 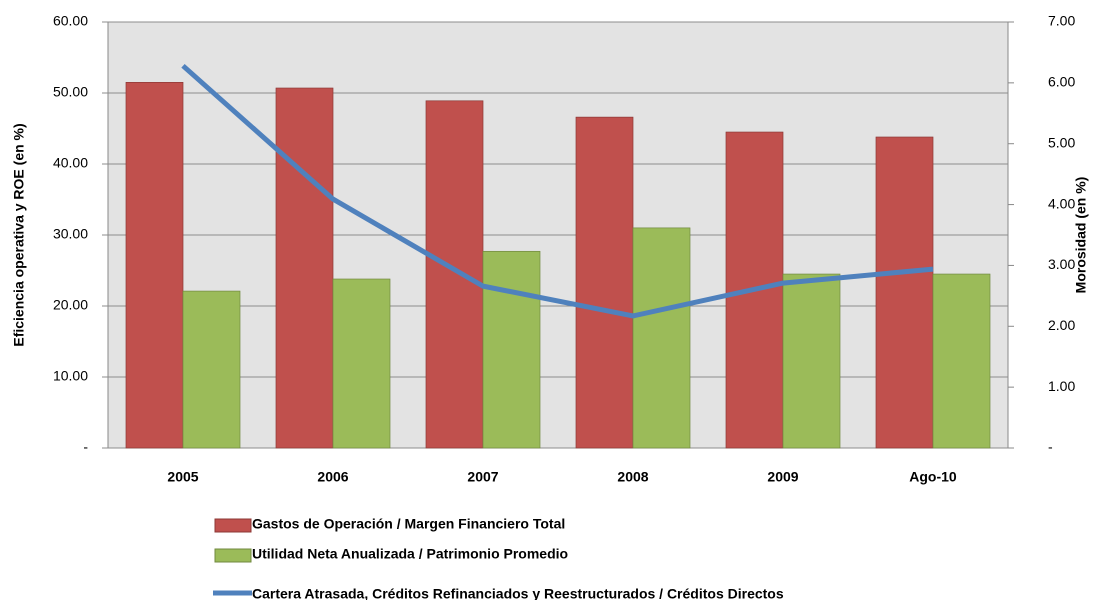 What do you see at coordinates (1061, 203) in the screenshot?
I see `y2-tick-label: 4.00` at bounding box center [1061, 203].